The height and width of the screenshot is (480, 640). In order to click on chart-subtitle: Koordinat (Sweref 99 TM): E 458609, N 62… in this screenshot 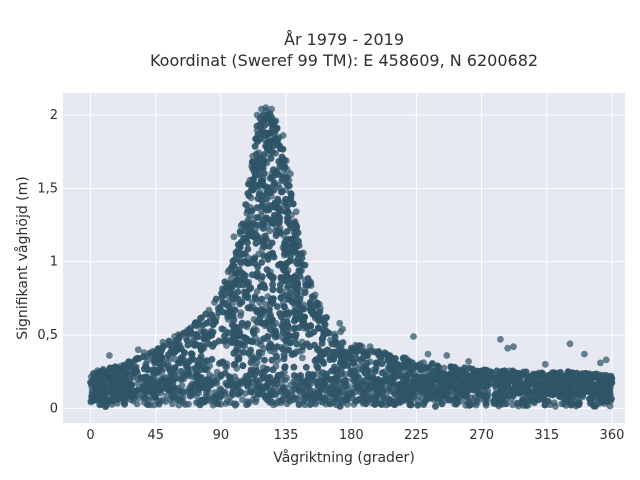, I will do `click(344, 60)`.